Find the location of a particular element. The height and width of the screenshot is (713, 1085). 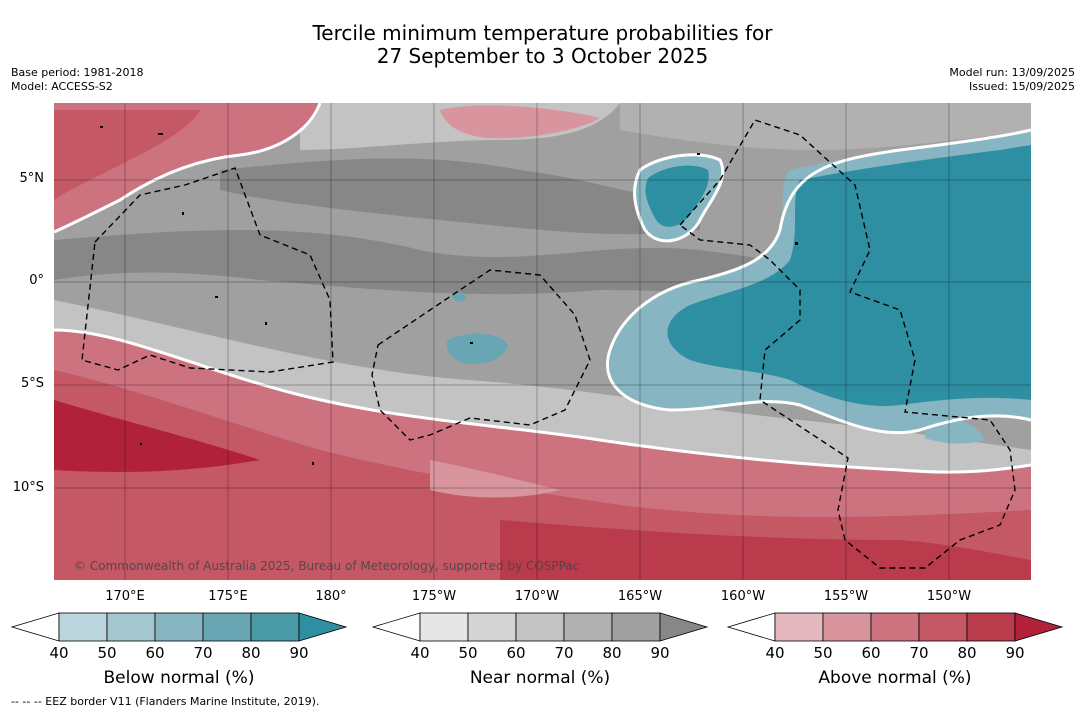

base-period: Base period: 1981-2018 is located at coordinates (77, 72).